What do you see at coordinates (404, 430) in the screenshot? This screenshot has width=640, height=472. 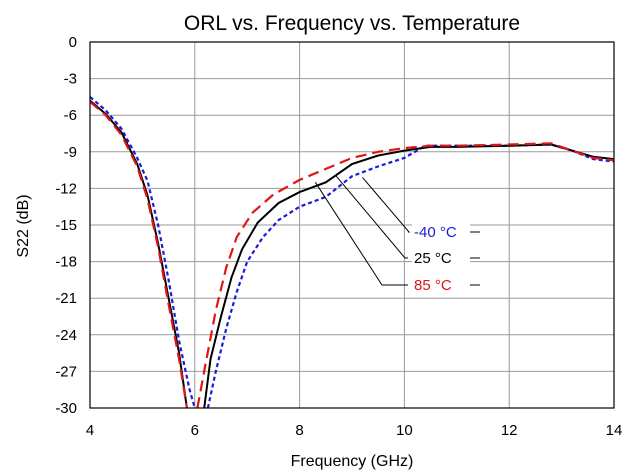 I see `x-tick-label: 10` at bounding box center [404, 430].